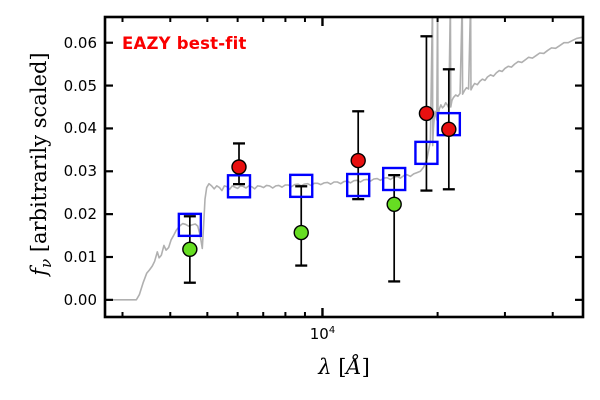  What do you see at coordinates (184, 43) in the screenshot?
I see `eazy-best-fit-label: EAZY best-fit` at bounding box center [184, 43].